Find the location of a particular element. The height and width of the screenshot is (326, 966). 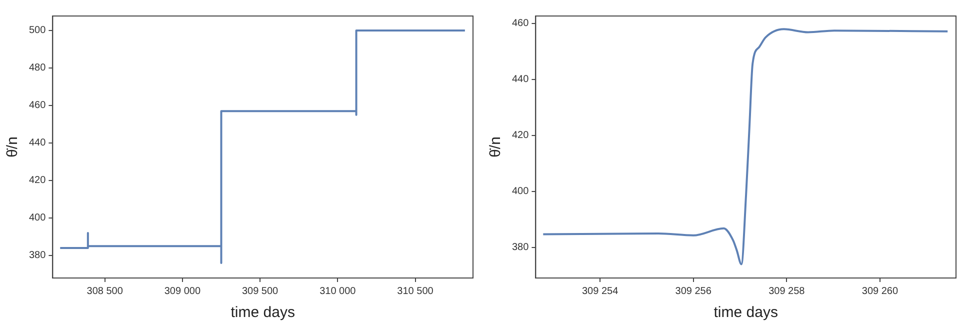

x-tick-label: 308 500 is located at coordinates (105, 291).